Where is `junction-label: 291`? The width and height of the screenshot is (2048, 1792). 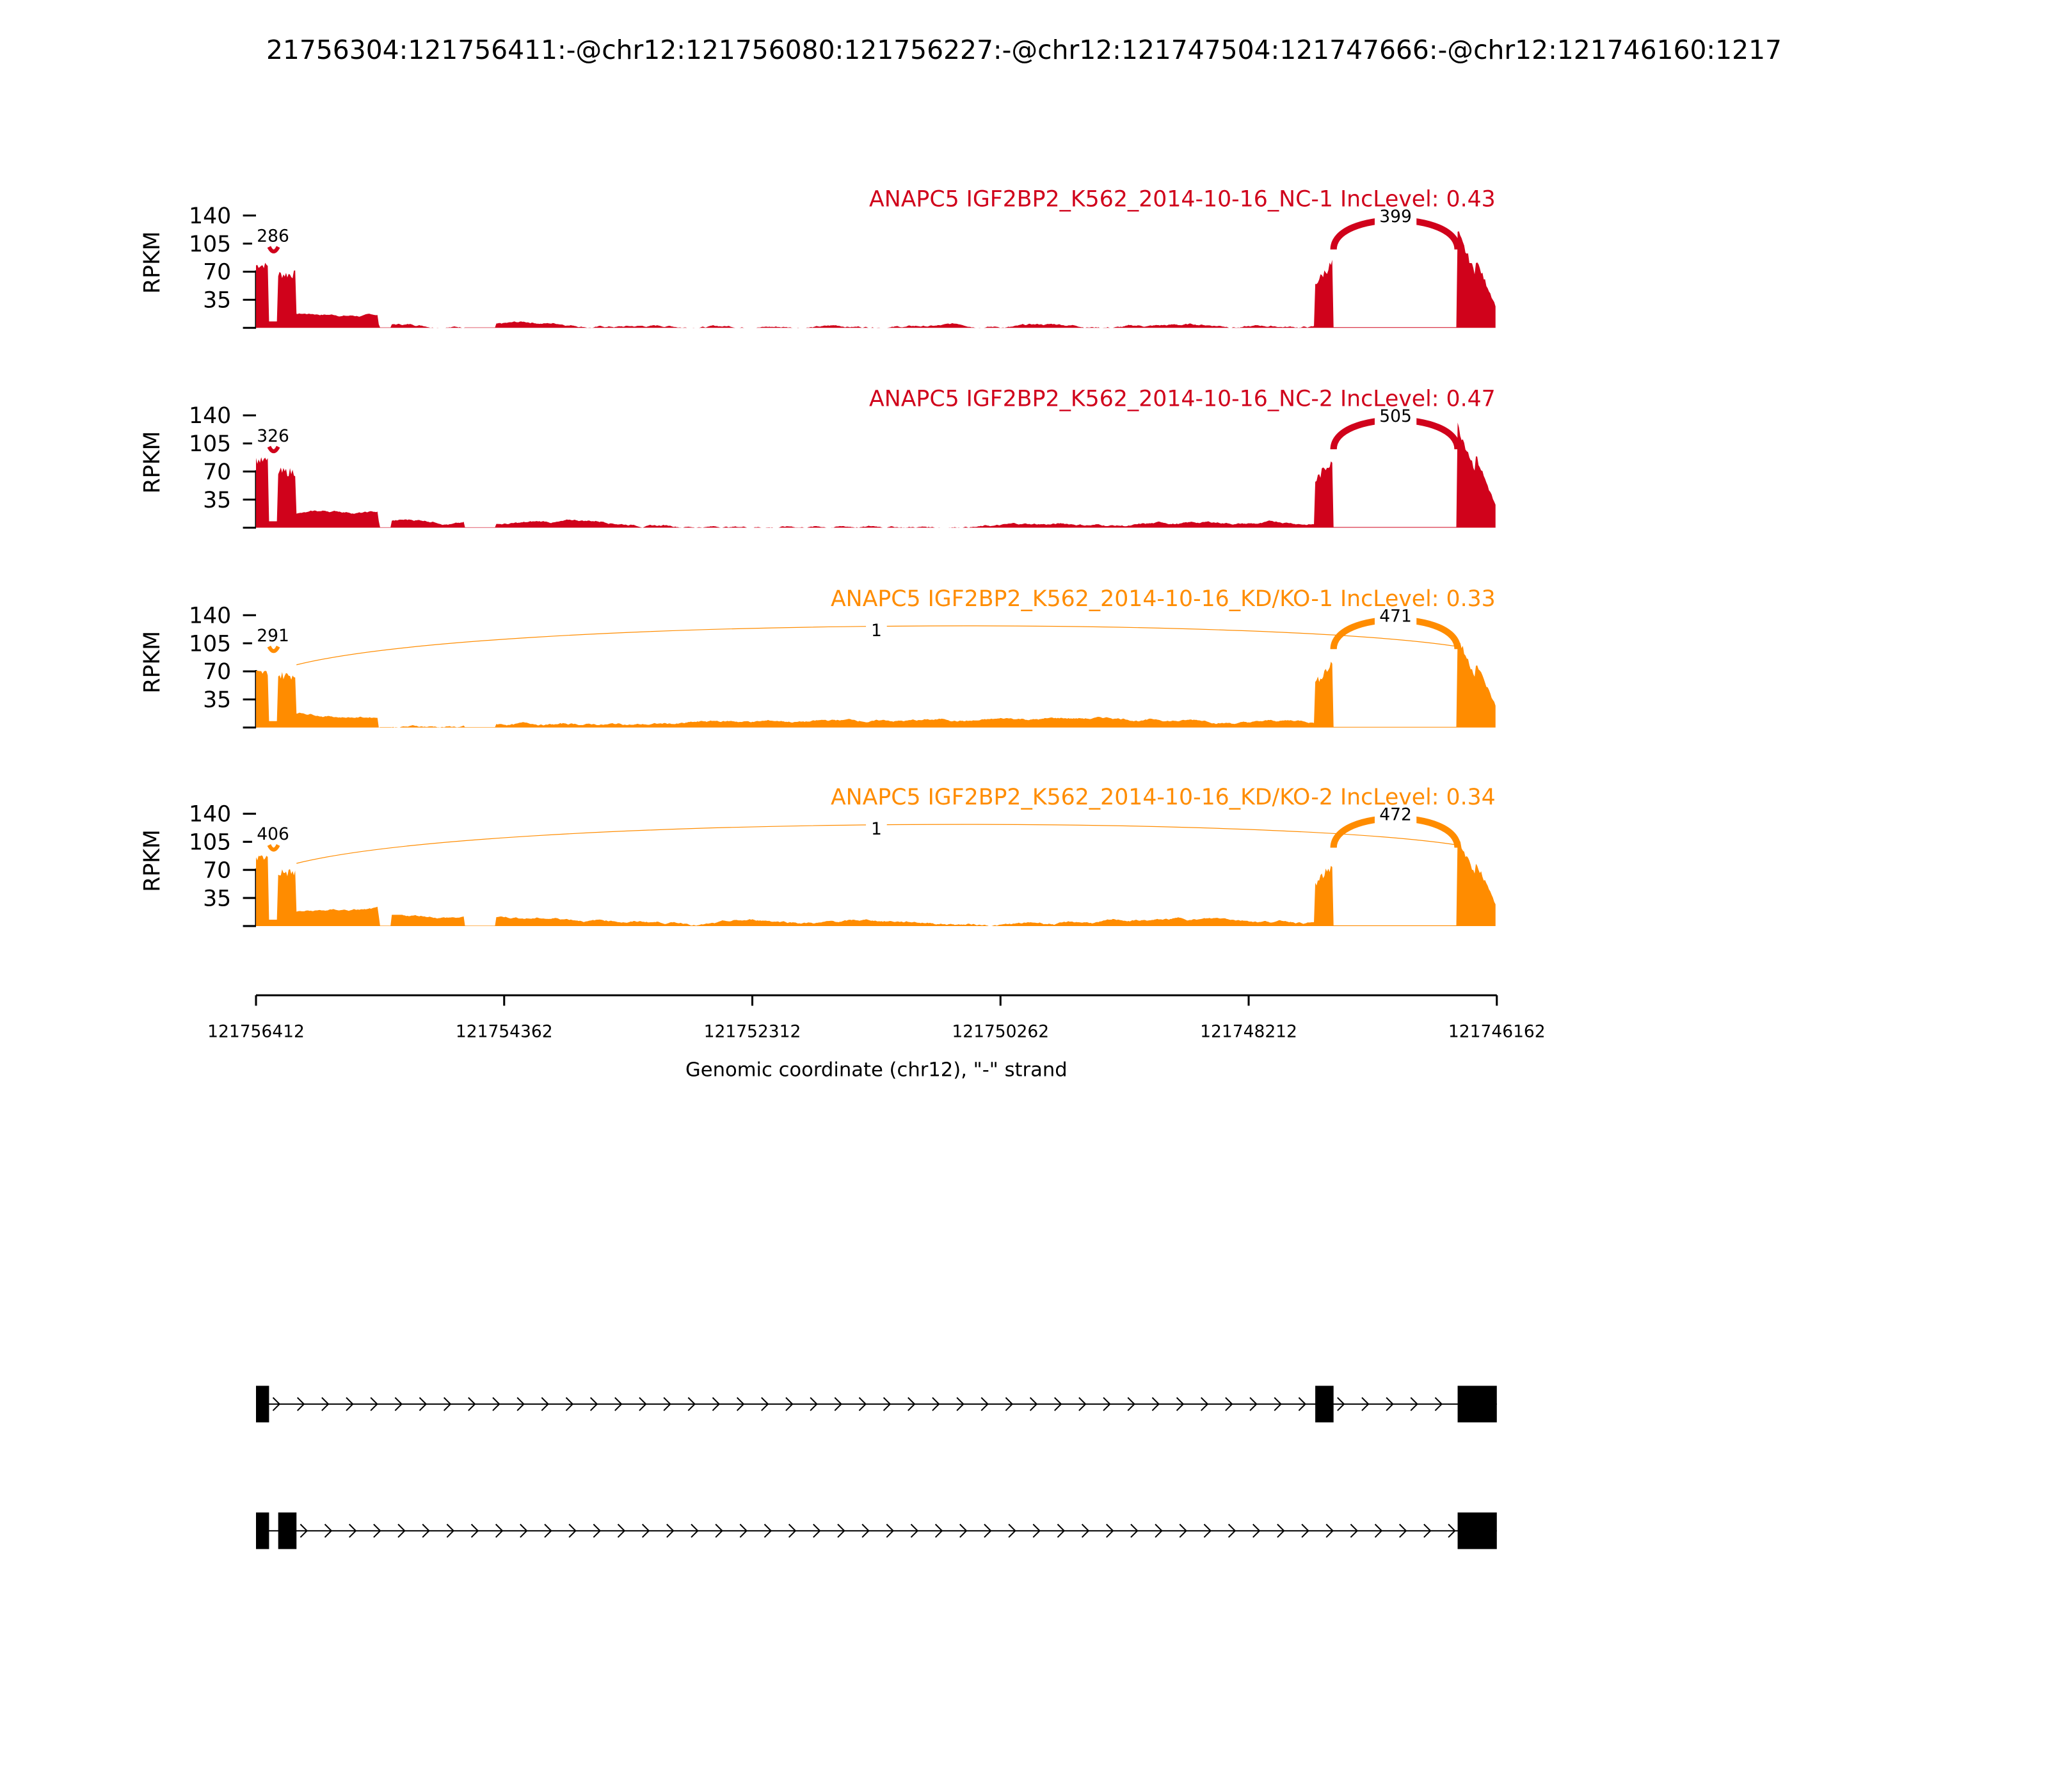 junction-label: 291 is located at coordinates (273, 636).